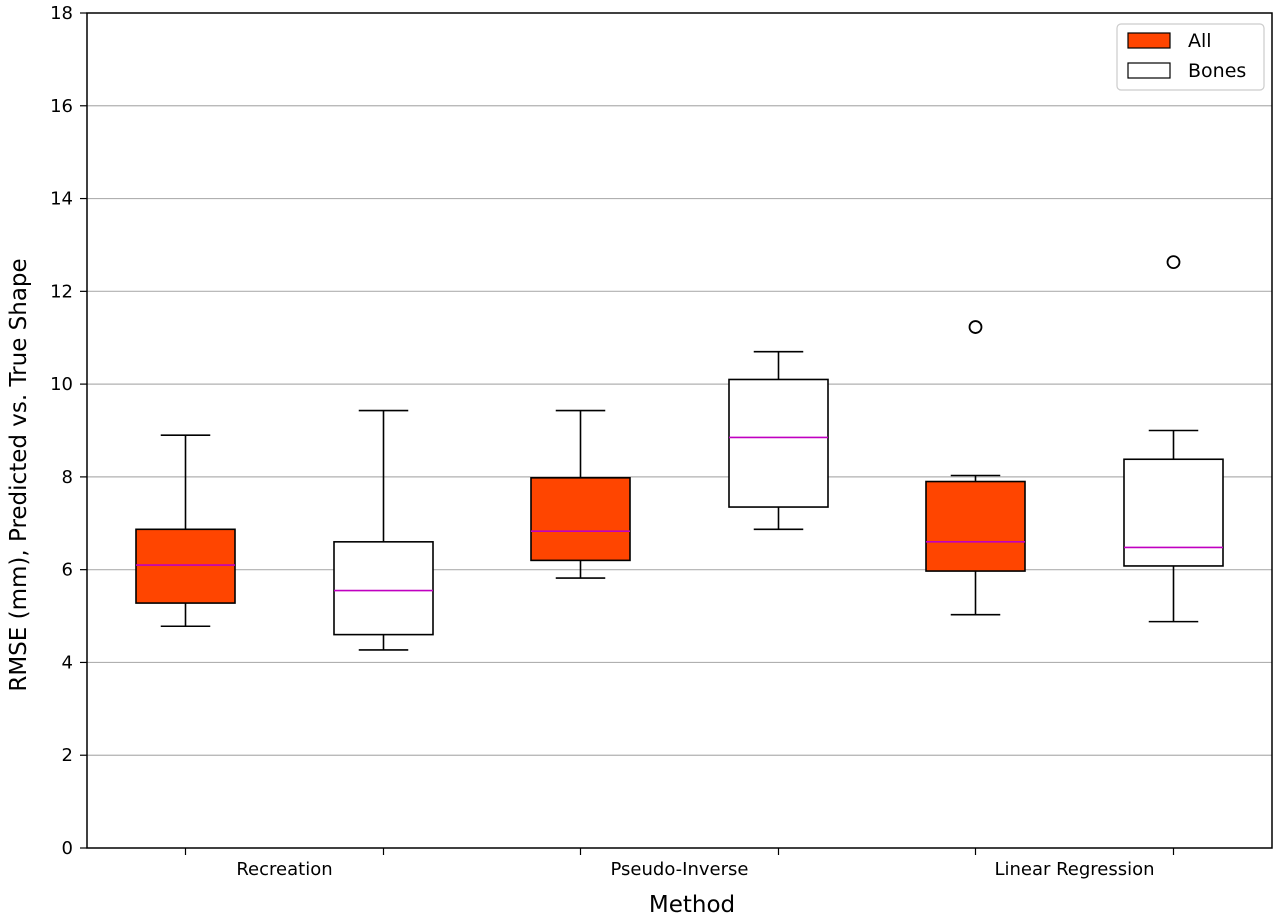 The height and width of the screenshot is (923, 1280). Describe the element at coordinates (1217, 71) in the screenshot. I see `legend-label-bones: Bones` at that location.